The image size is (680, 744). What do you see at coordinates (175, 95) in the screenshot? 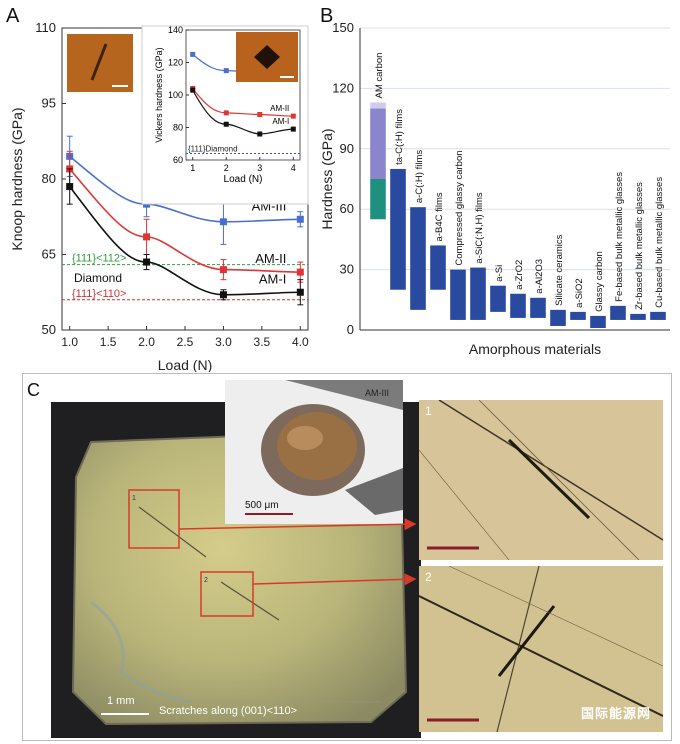
I see `inset-y-tick-label: 100` at bounding box center [175, 95].